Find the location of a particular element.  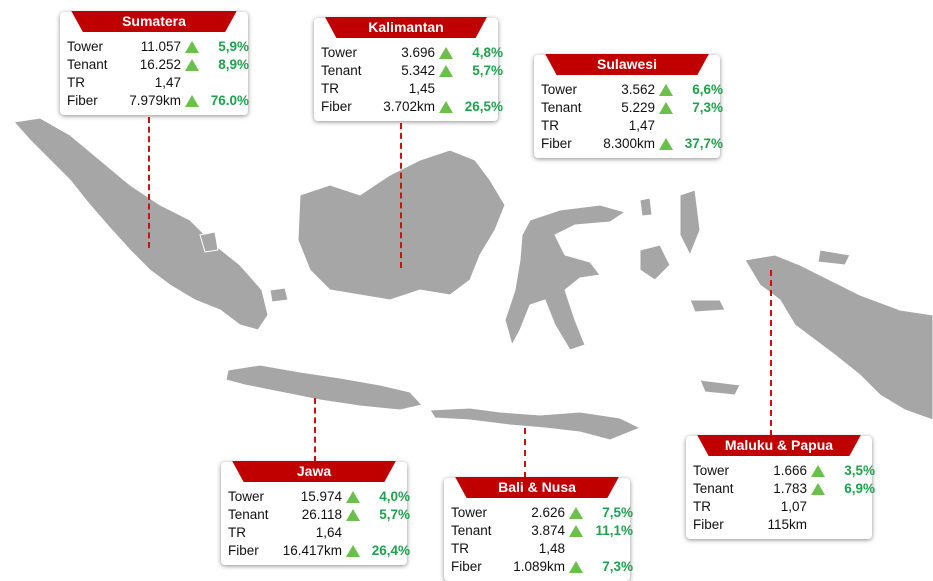

stat-row: Tower 2.626 7,5% is located at coordinates (542, 513).